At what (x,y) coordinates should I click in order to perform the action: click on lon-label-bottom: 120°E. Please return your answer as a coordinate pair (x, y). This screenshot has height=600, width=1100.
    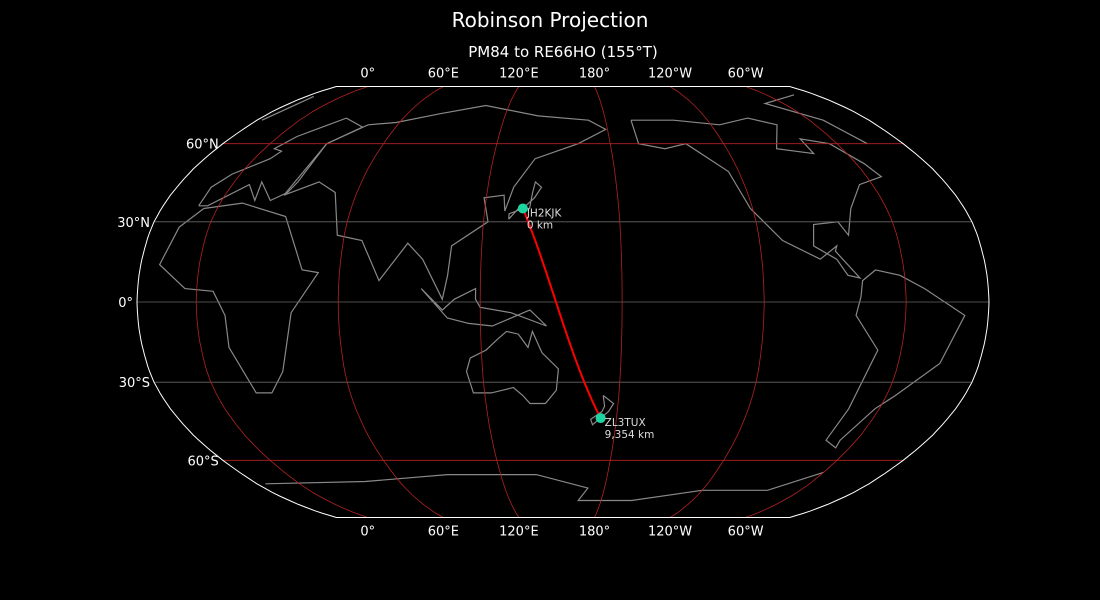
    Looking at the image, I should click on (519, 532).